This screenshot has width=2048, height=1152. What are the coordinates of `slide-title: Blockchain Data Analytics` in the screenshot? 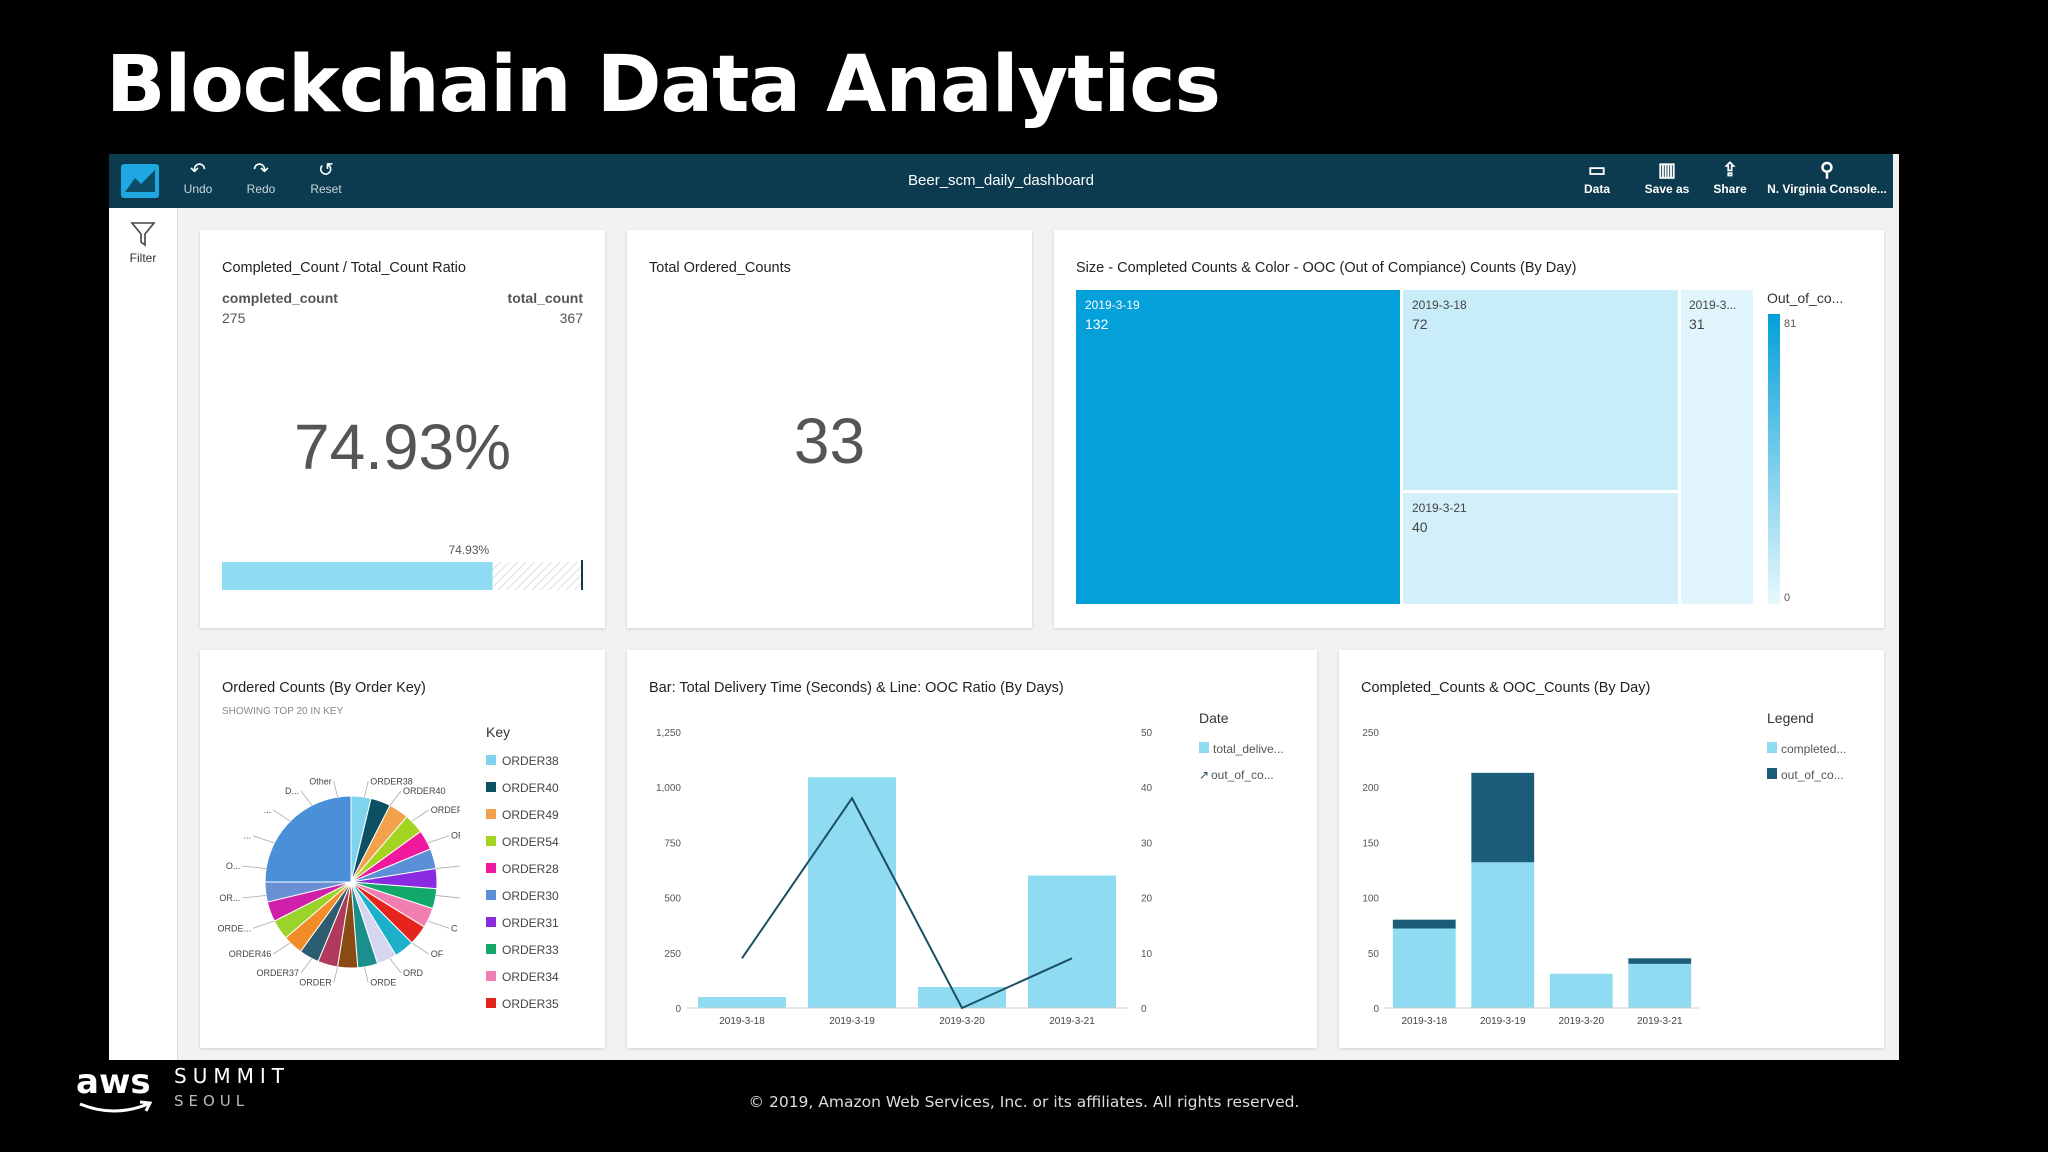 It's located at (663, 85).